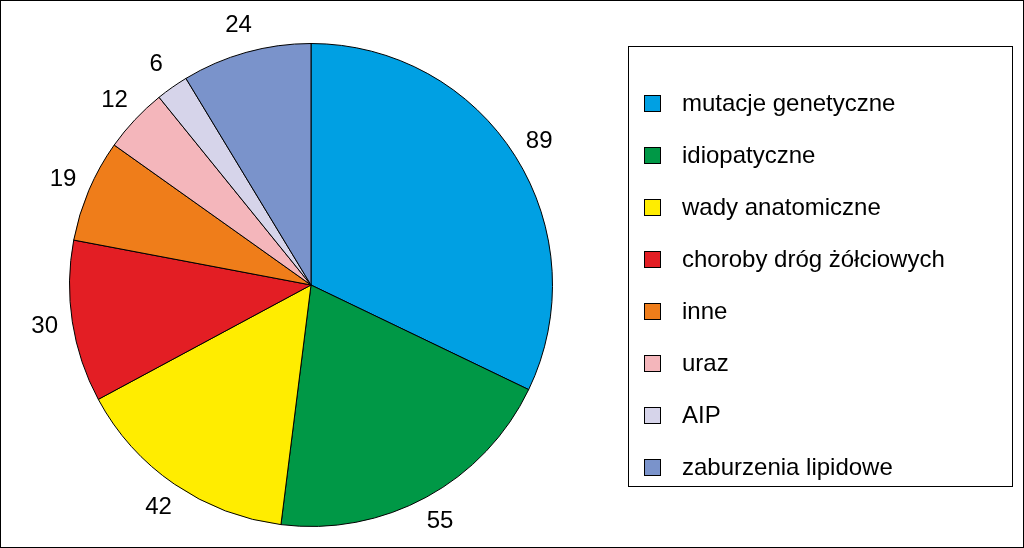 This screenshot has height=548, width=1024. What do you see at coordinates (156, 63) in the screenshot?
I see `data-label: 6` at bounding box center [156, 63].